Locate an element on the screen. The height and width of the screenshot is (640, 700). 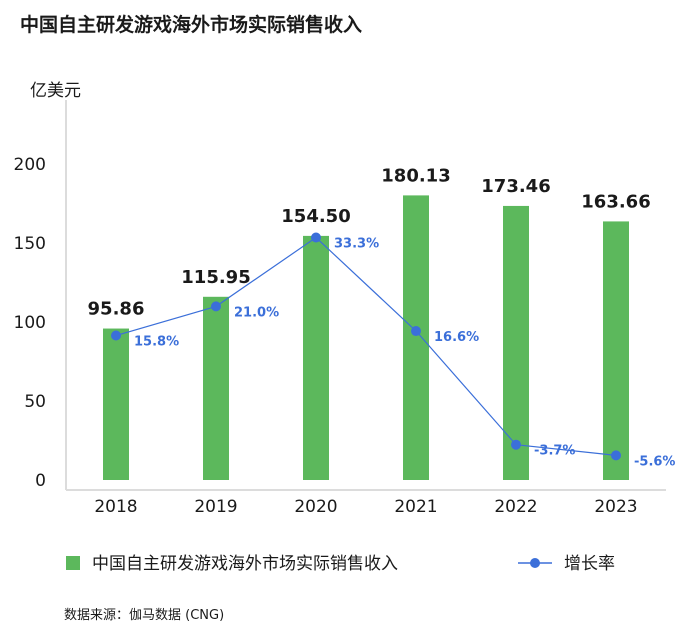
x-tick-label: 2019 is located at coordinates (215, 507).